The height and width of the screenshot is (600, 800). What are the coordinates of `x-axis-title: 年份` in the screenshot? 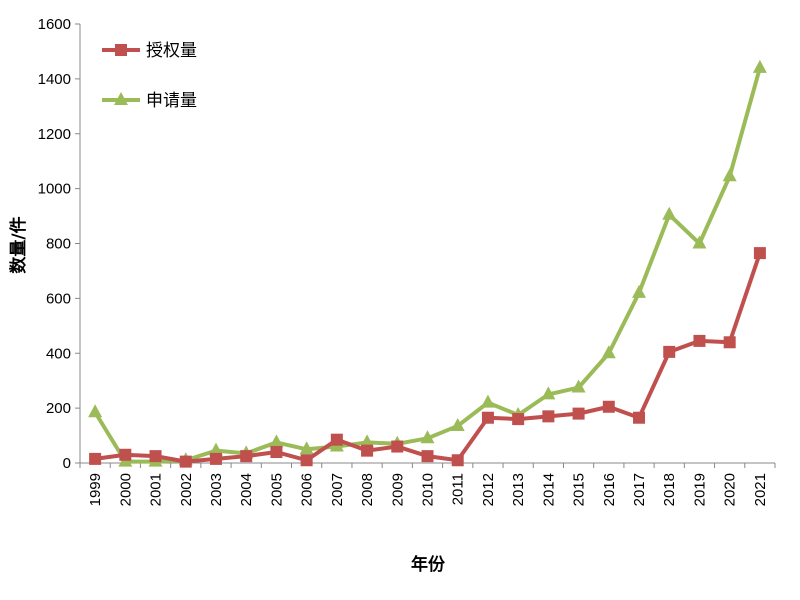 It's located at (428, 564).